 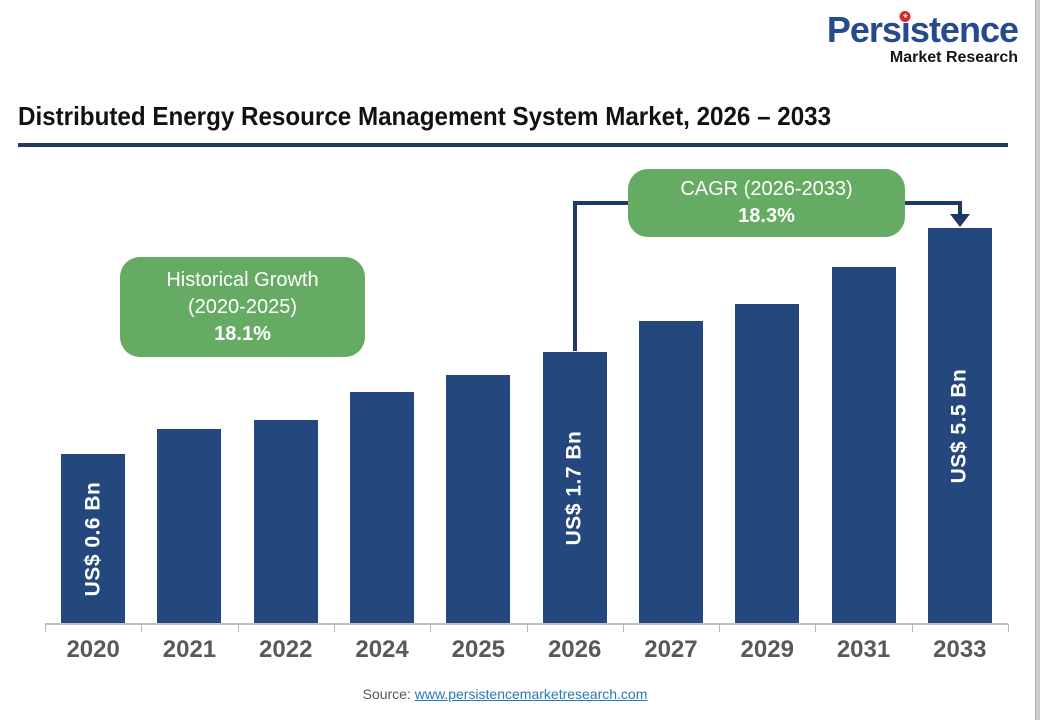 What do you see at coordinates (382, 508) in the screenshot?
I see `bar-2024` at bounding box center [382, 508].